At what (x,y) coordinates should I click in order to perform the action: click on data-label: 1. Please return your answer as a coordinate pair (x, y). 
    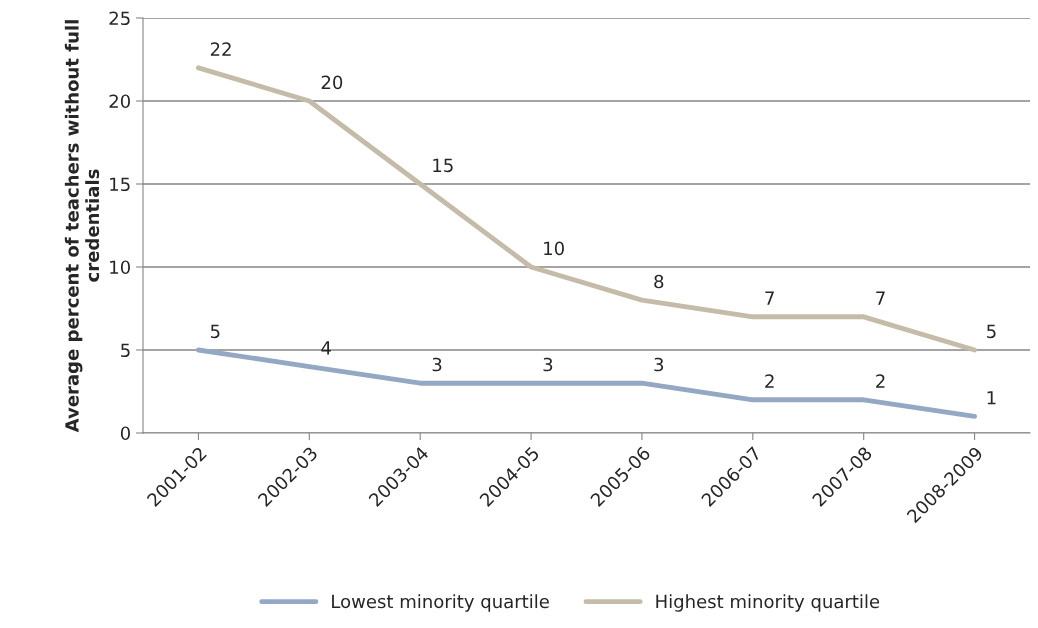
    Looking at the image, I should click on (991, 398).